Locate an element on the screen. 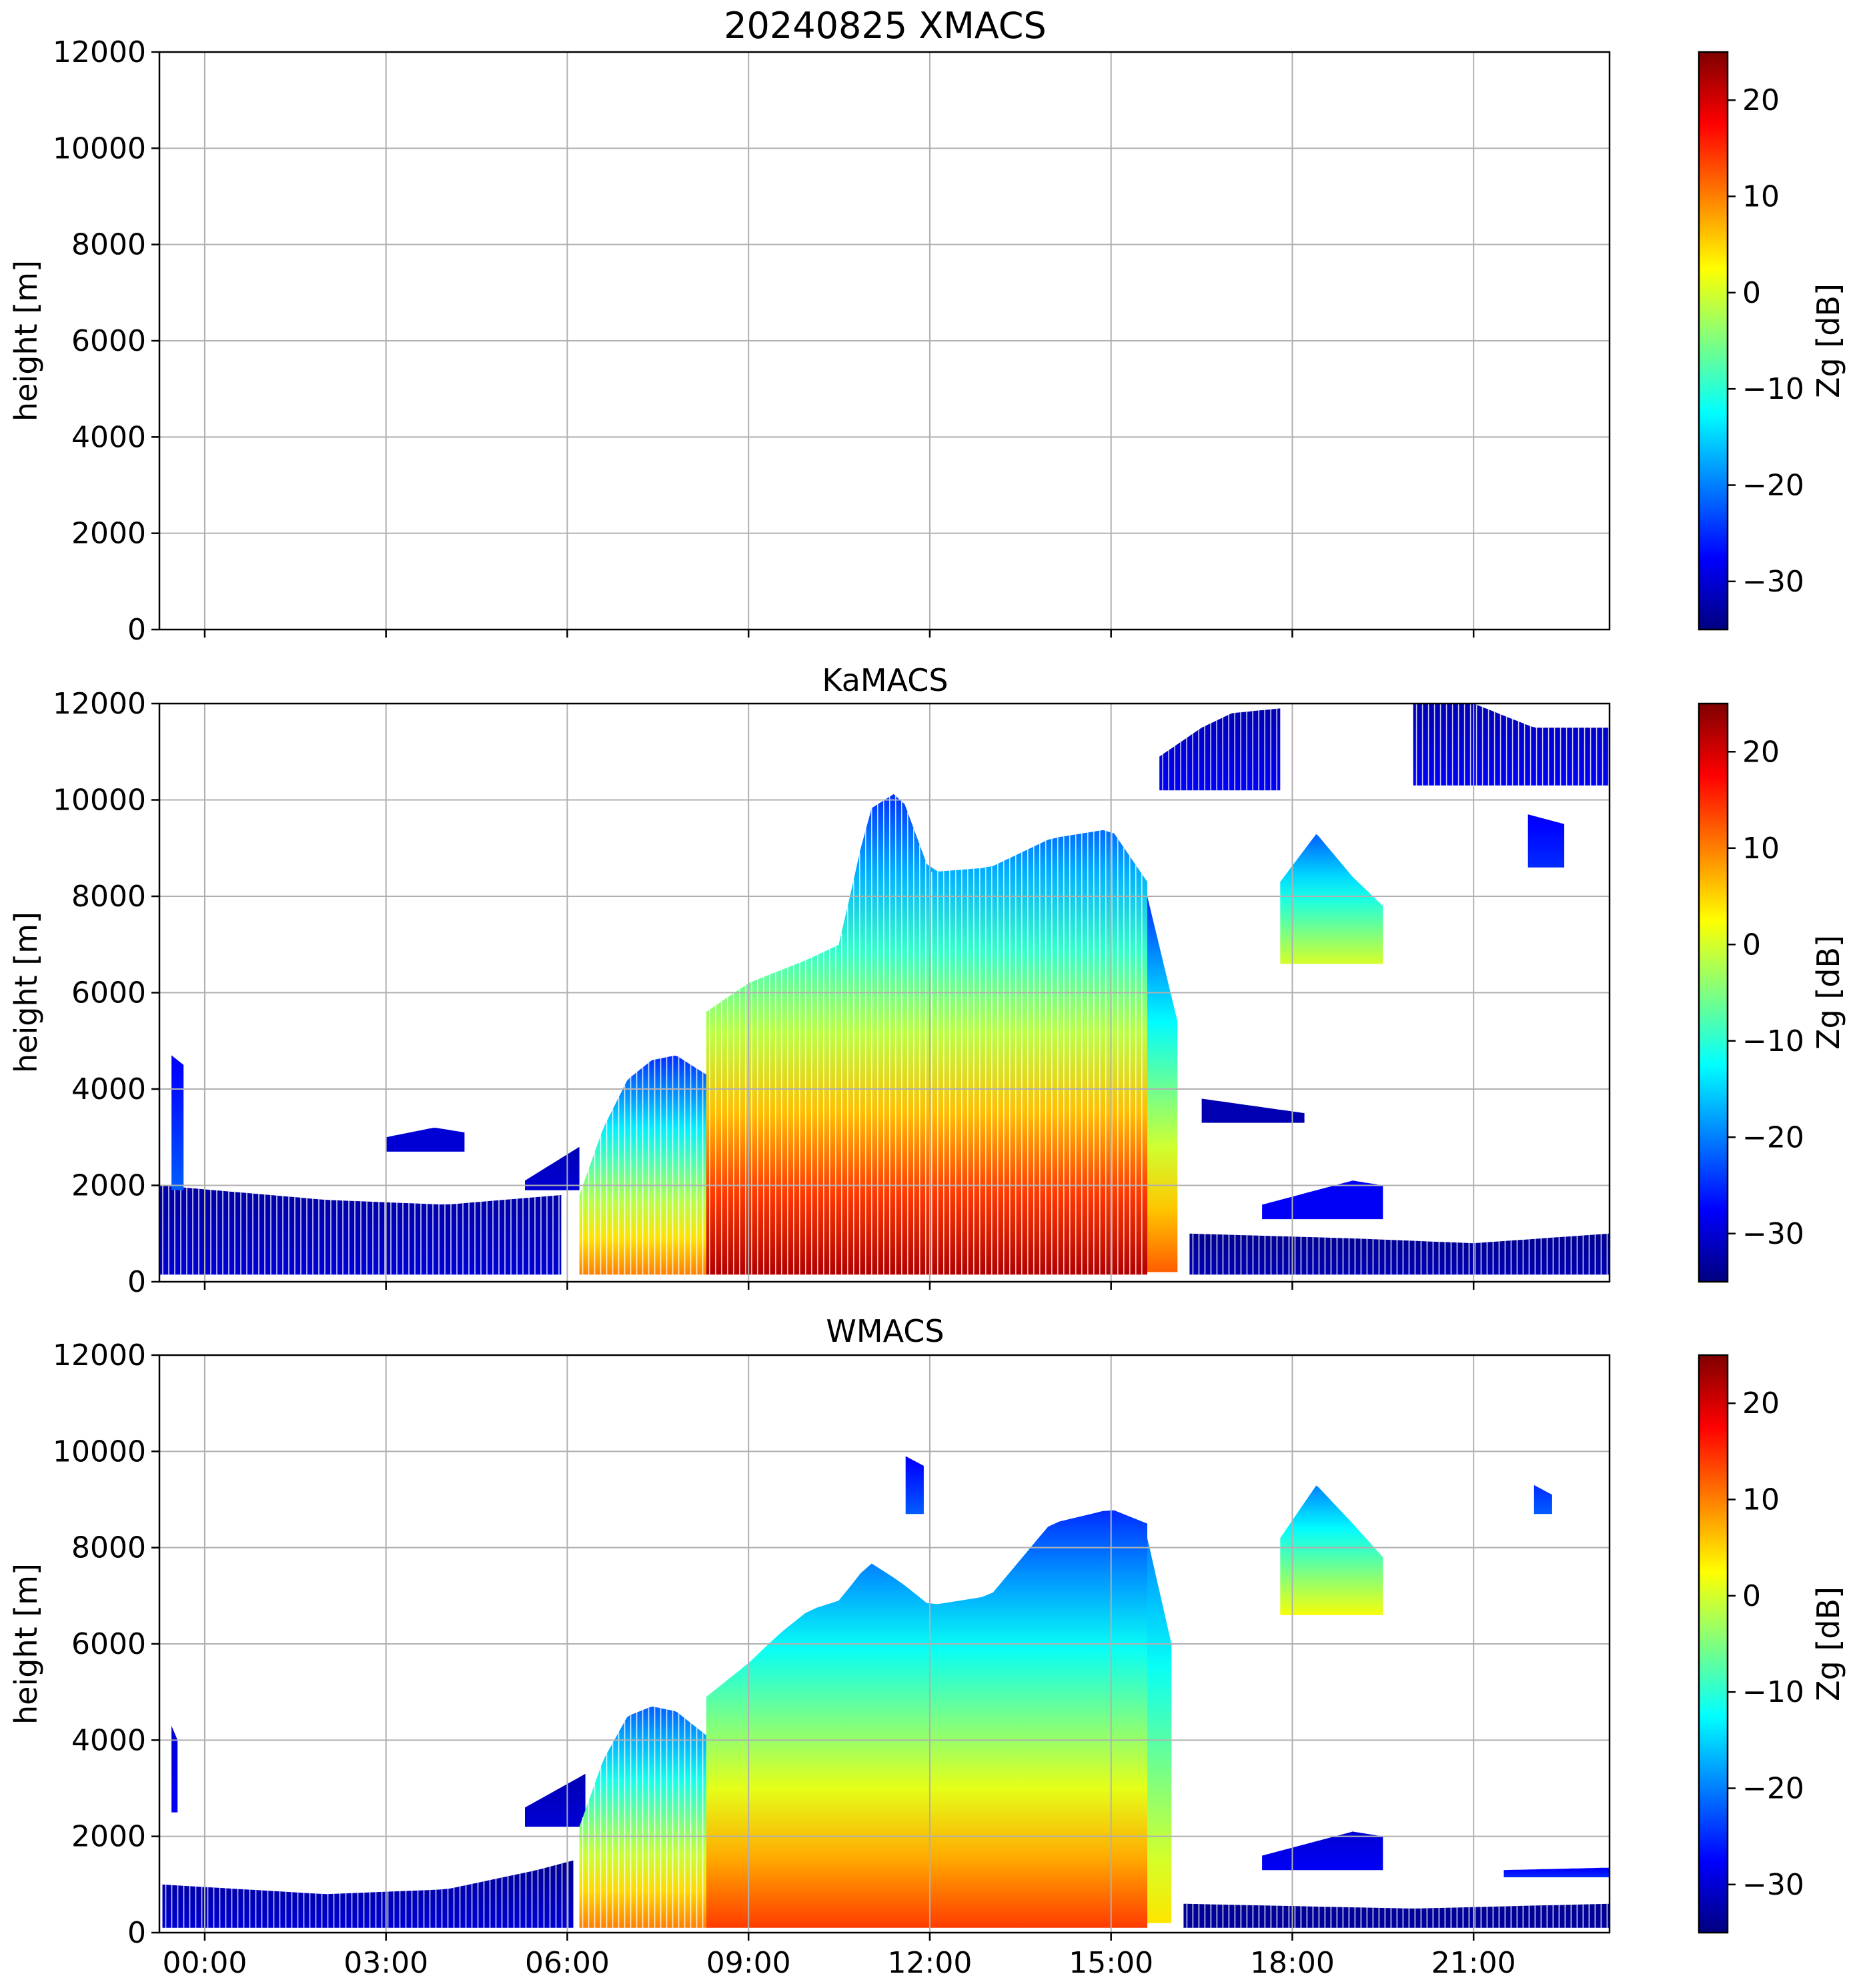 Image resolution: width=1859 pixels, height=1988 pixels. colorbar-ticks-wmacs: −30 −20 −10 0 10 20 is located at coordinates (1766, 1644).